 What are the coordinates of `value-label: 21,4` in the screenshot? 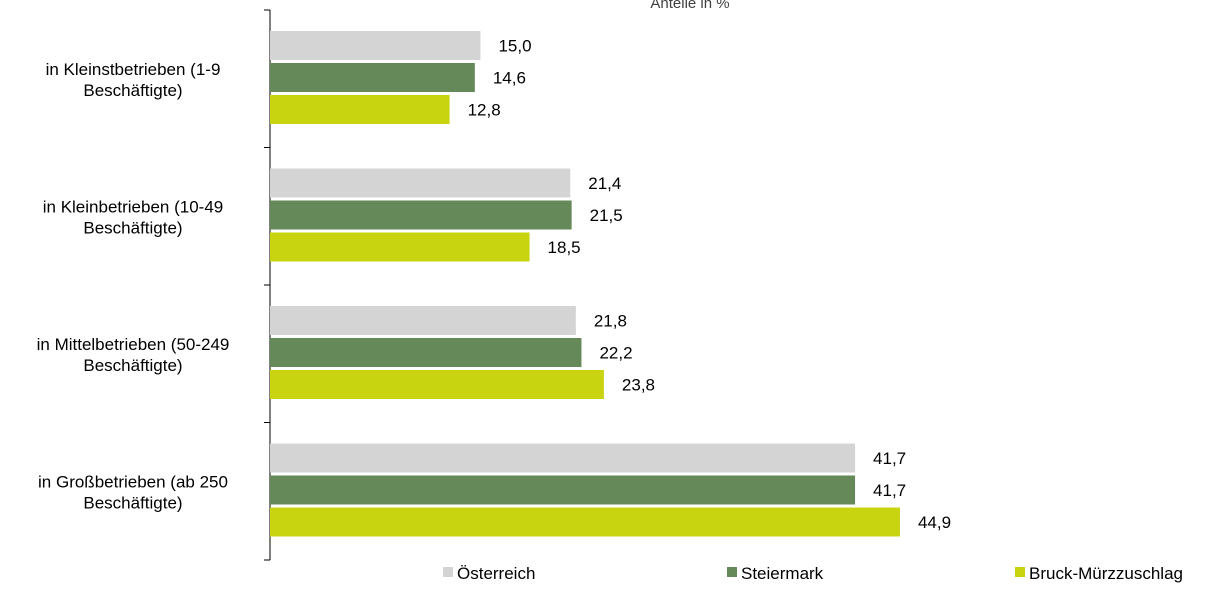 It's located at (604, 183).